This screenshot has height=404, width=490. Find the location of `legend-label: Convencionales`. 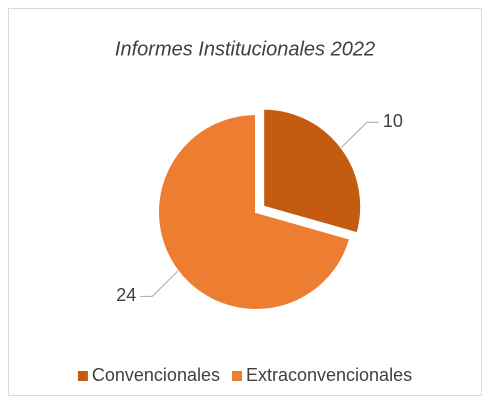

legend-label: Convencionales is located at coordinates (156, 375).